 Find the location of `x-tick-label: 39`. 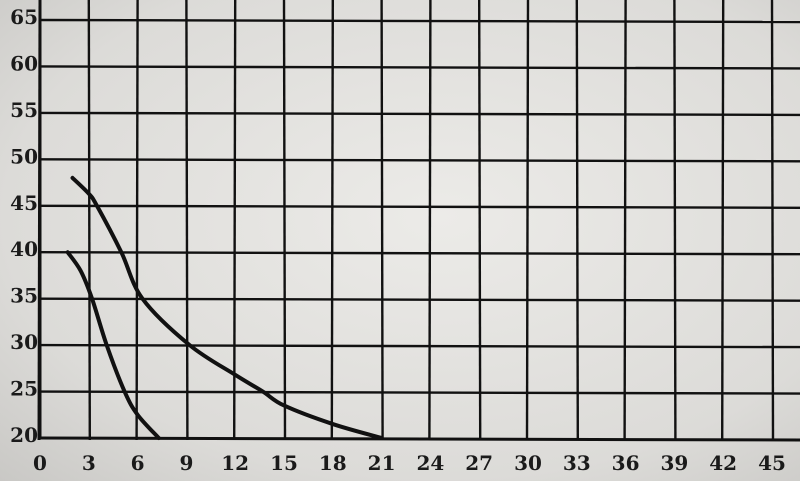

x-tick-label: 39 is located at coordinates (674, 463).